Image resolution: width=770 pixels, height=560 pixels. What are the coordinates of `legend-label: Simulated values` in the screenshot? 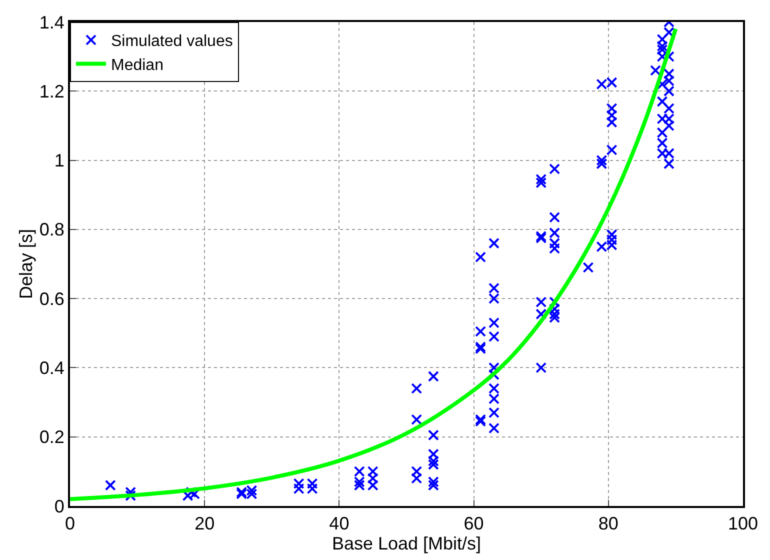 It's located at (172, 41).